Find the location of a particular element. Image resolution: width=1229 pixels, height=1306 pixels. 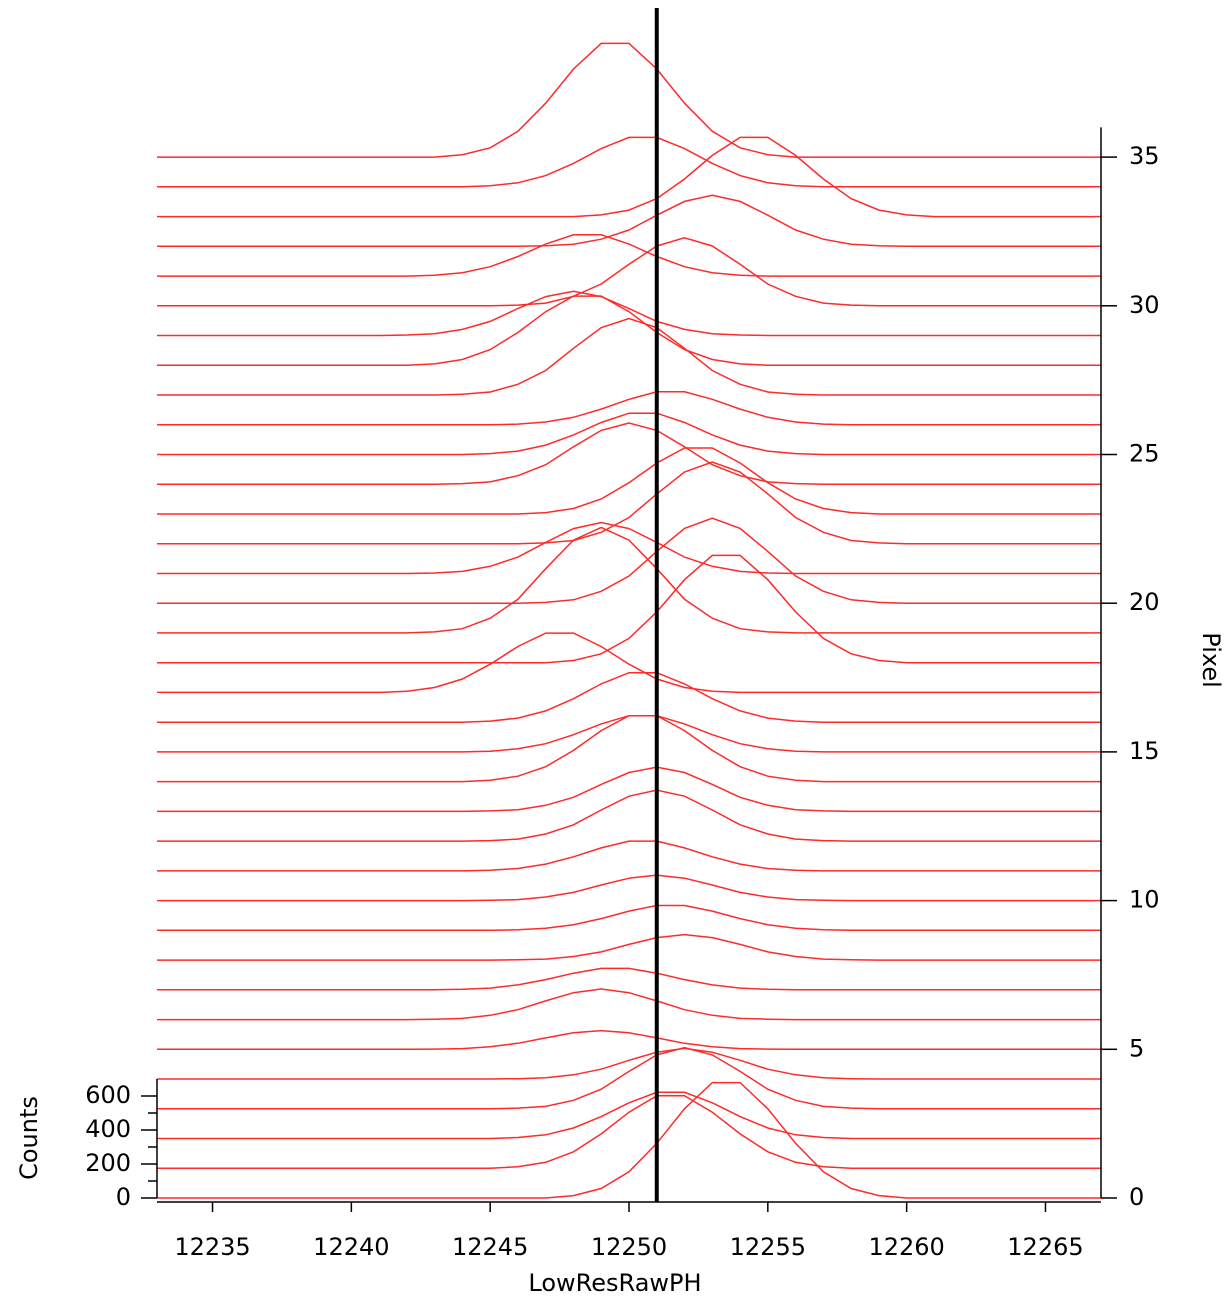

y2-tick-label: 15 is located at coordinates (1144, 751).